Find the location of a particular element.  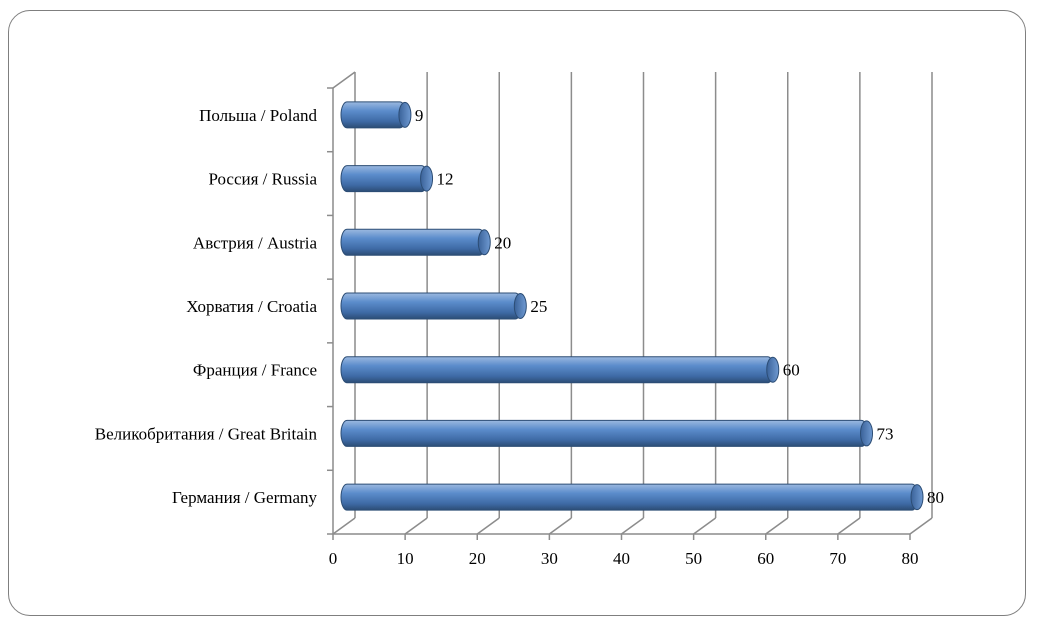

x-tick-label: 60 is located at coordinates (765, 558).